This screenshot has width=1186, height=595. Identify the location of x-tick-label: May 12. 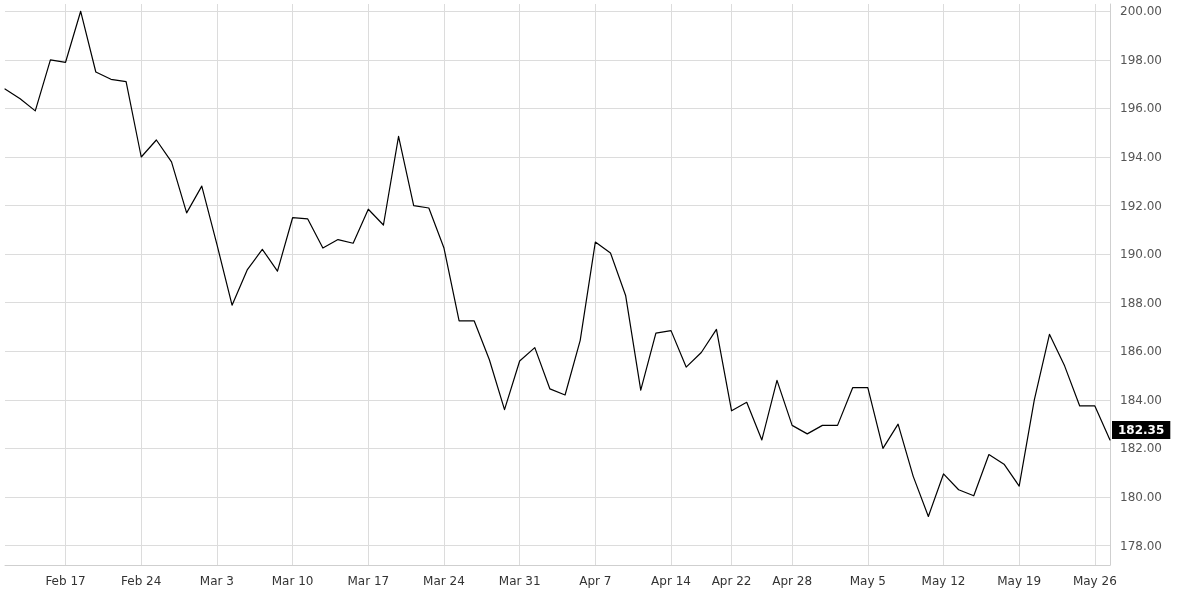
(943, 581).